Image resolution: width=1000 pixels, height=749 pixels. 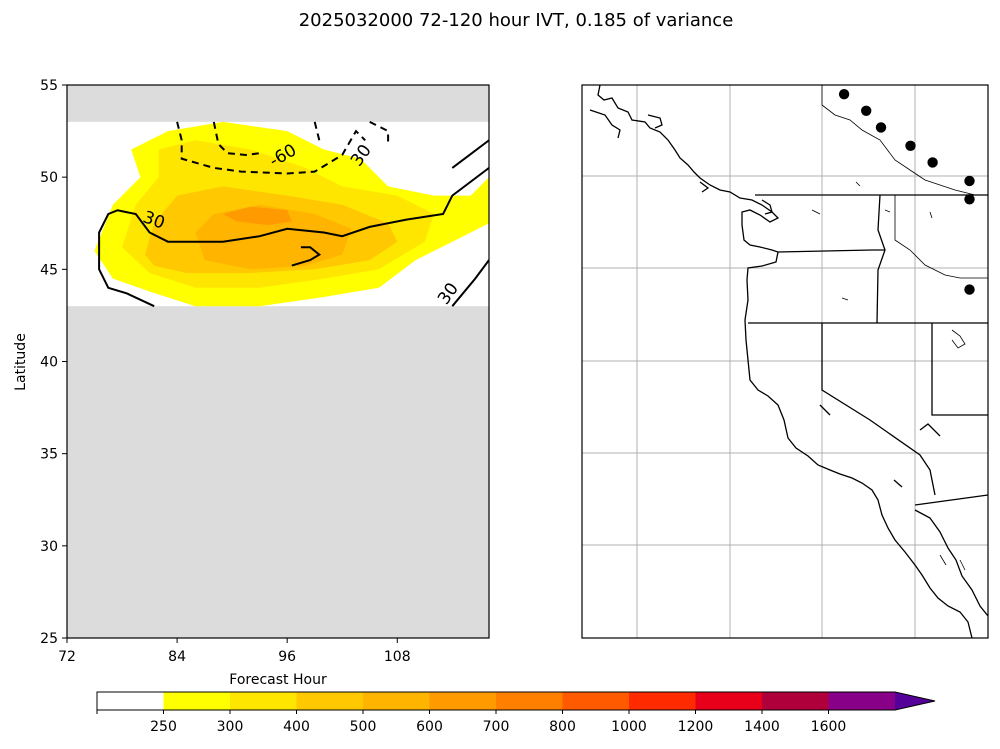 I want to click on map-points, so click(x=906, y=192).